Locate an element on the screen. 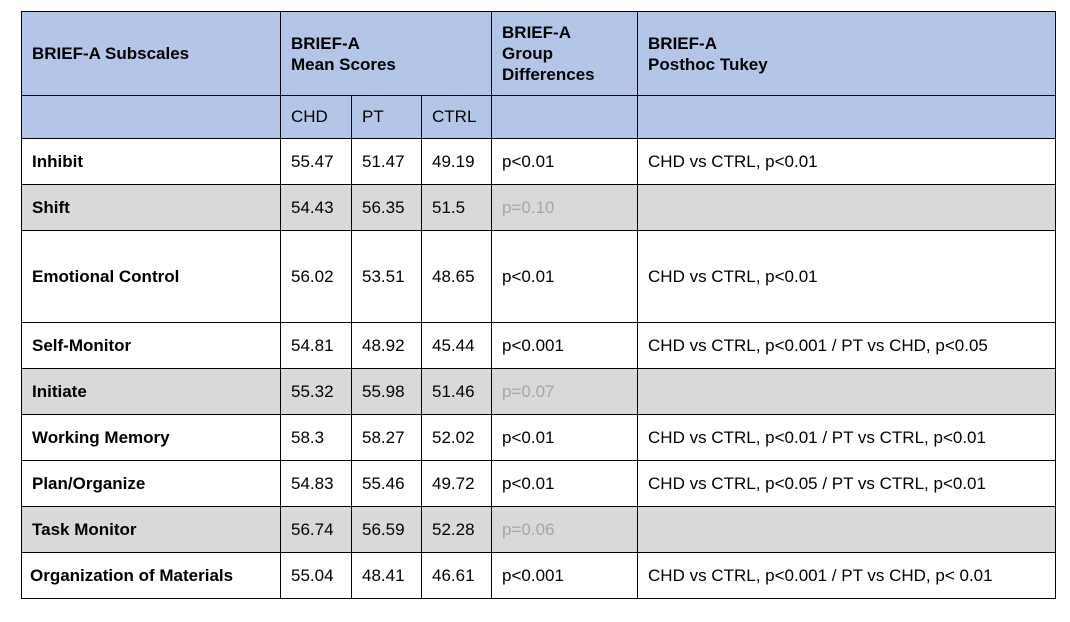 This screenshot has height=622, width=1070. table-subheader-row: CHD PT CTRL is located at coordinates (539, 117).